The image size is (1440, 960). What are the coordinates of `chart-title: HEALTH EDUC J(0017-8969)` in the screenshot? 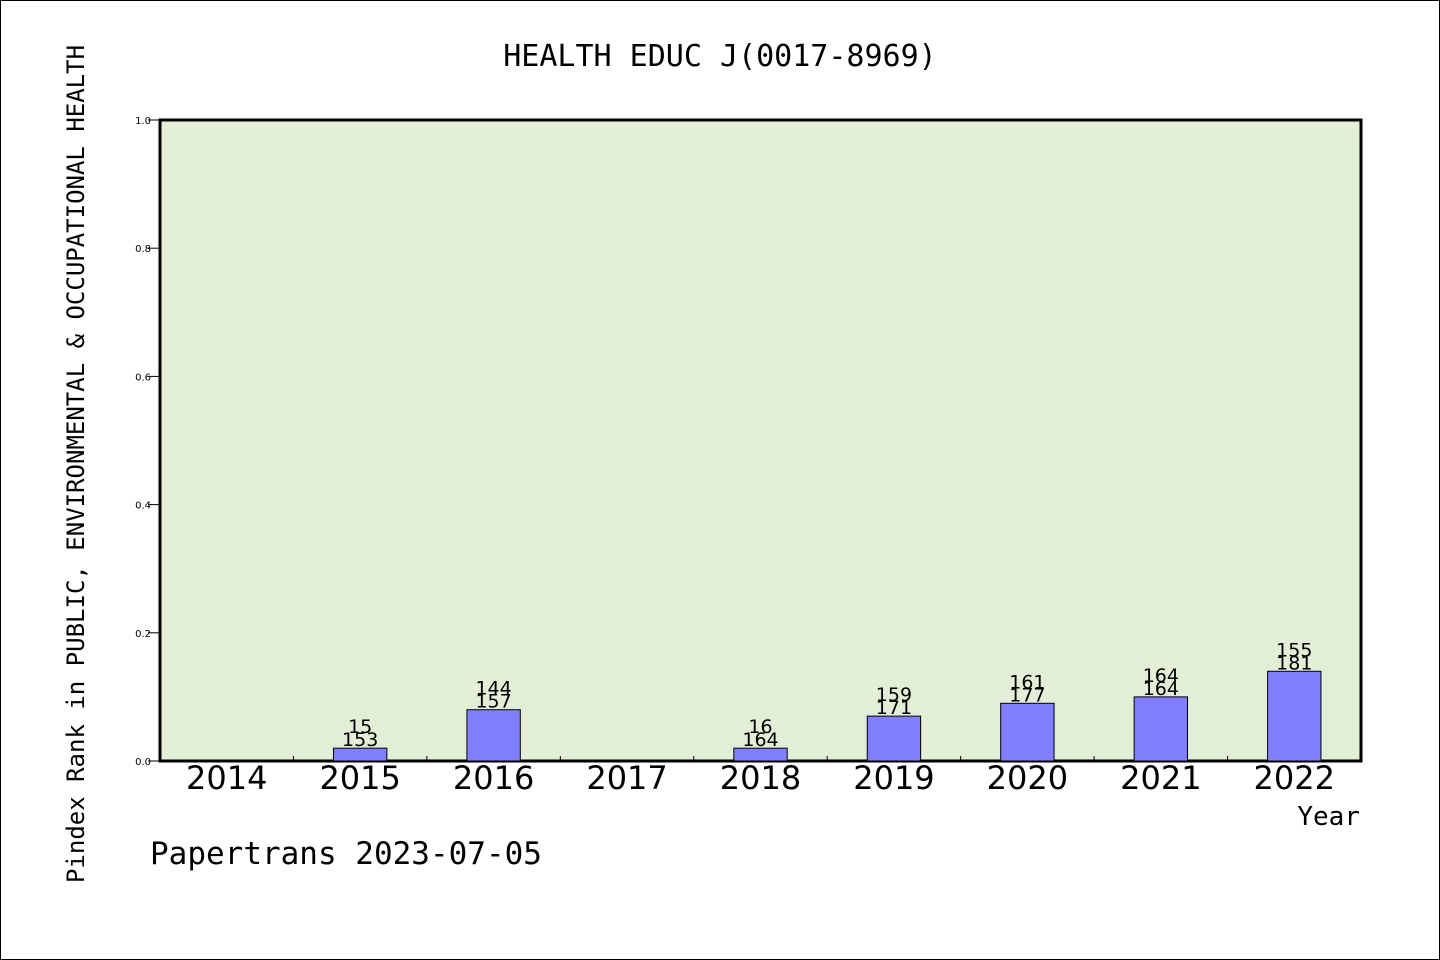 It's located at (719, 56).